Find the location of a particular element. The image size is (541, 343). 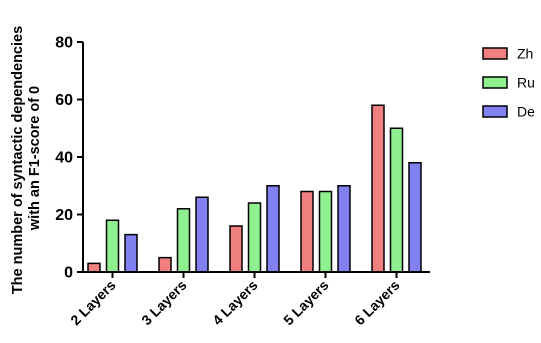

legend: Zh Ru De is located at coordinates (508, 83).